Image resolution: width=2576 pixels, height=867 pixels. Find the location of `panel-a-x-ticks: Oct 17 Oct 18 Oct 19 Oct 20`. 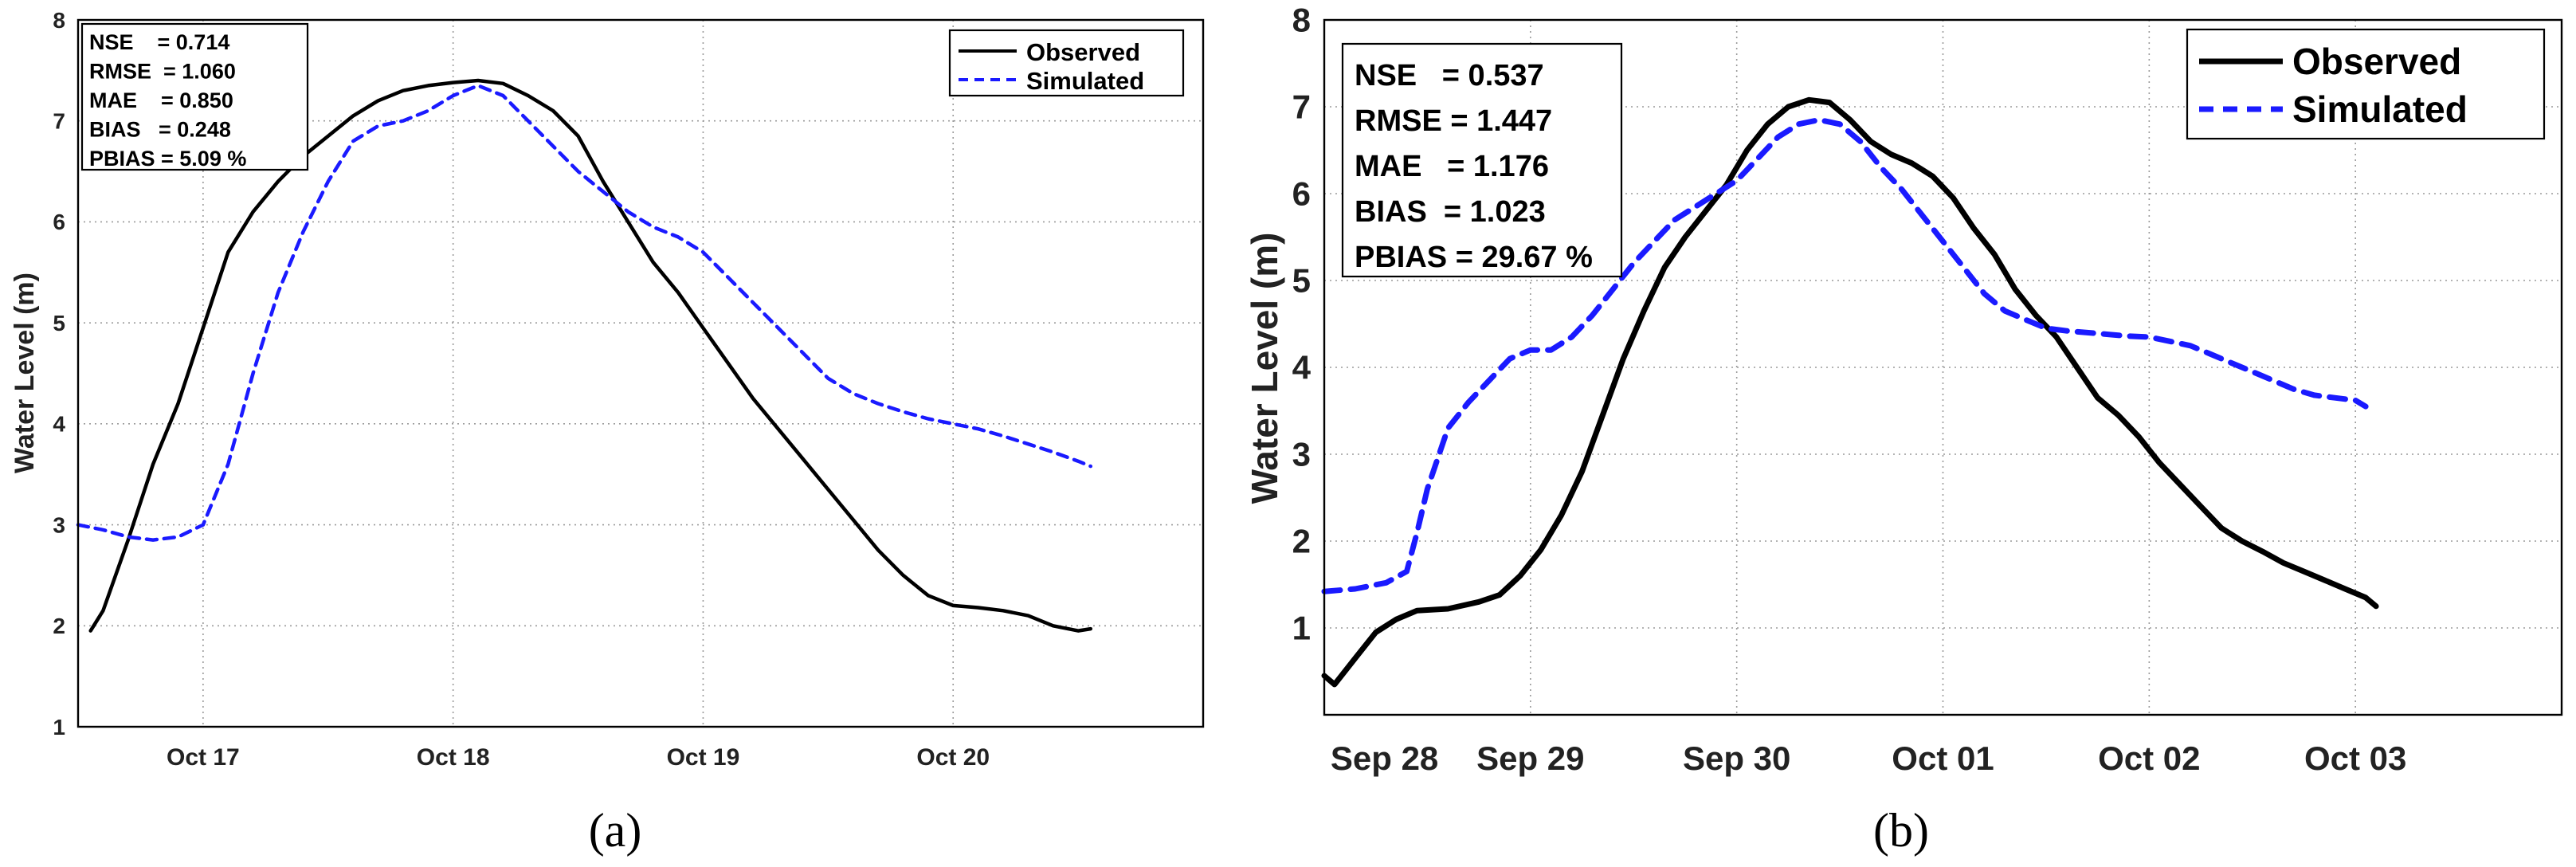

panel-a-x-ticks: Oct 17 Oct 18 Oct 19 Oct 20 is located at coordinates (578, 757).